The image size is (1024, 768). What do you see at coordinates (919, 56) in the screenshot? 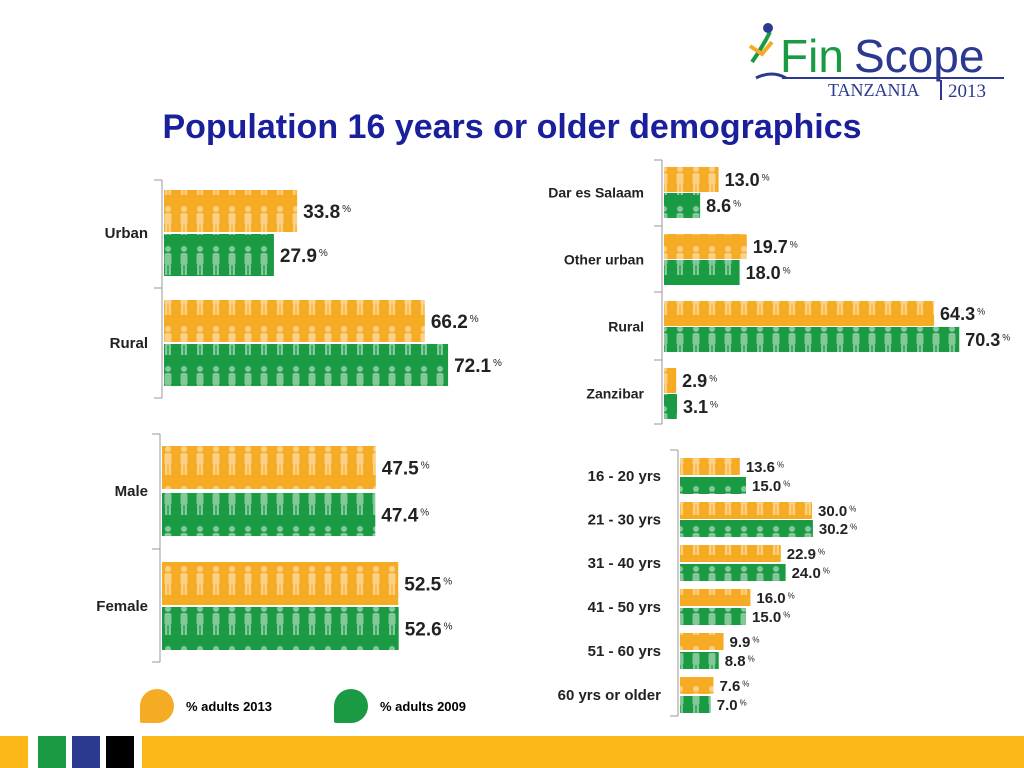
I see `logo-scope: Scope` at bounding box center [919, 56].